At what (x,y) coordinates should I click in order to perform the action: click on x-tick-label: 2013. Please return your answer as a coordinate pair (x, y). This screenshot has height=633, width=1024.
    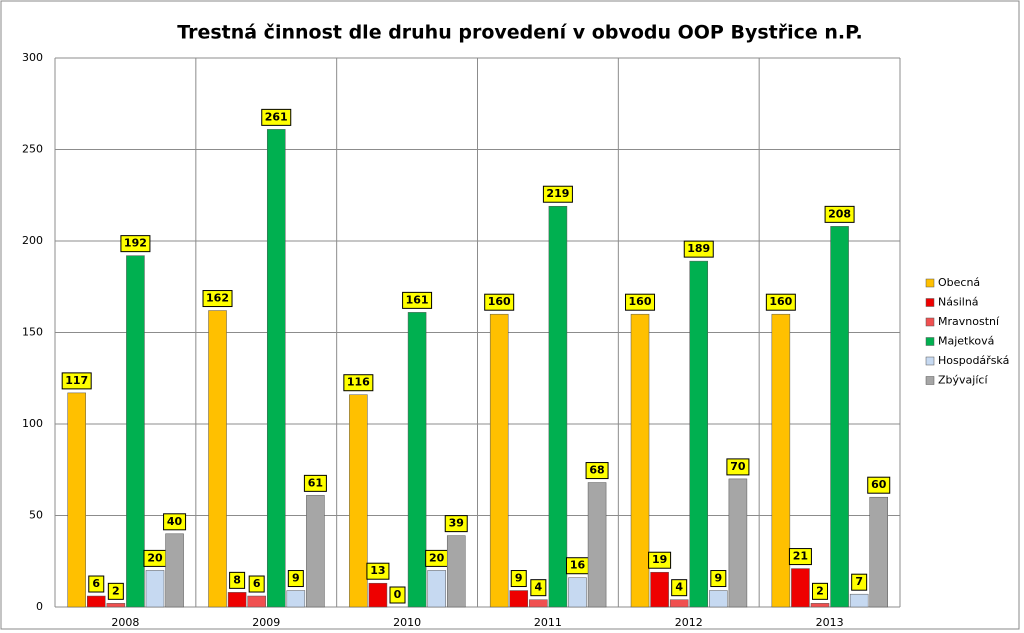
    Looking at the image, I should click on (830, 622).